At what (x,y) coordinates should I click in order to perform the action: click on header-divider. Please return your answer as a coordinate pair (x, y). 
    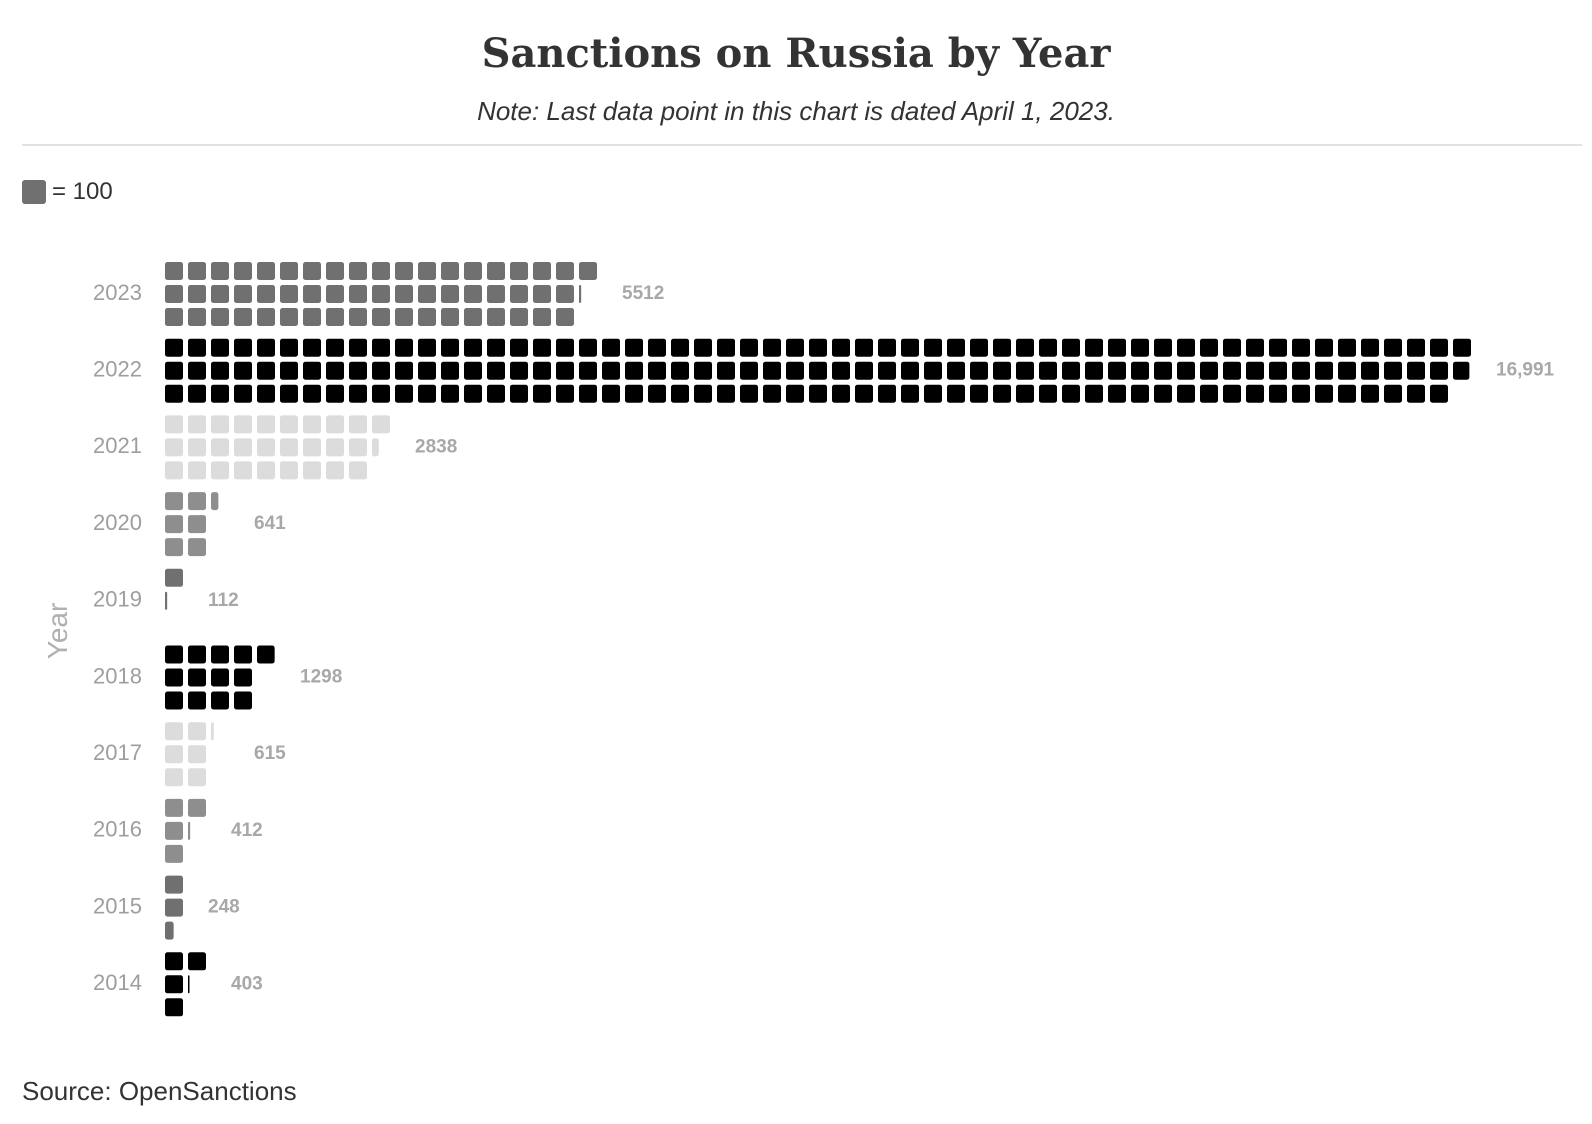
    Looking at the image, I should click on (802, 145).